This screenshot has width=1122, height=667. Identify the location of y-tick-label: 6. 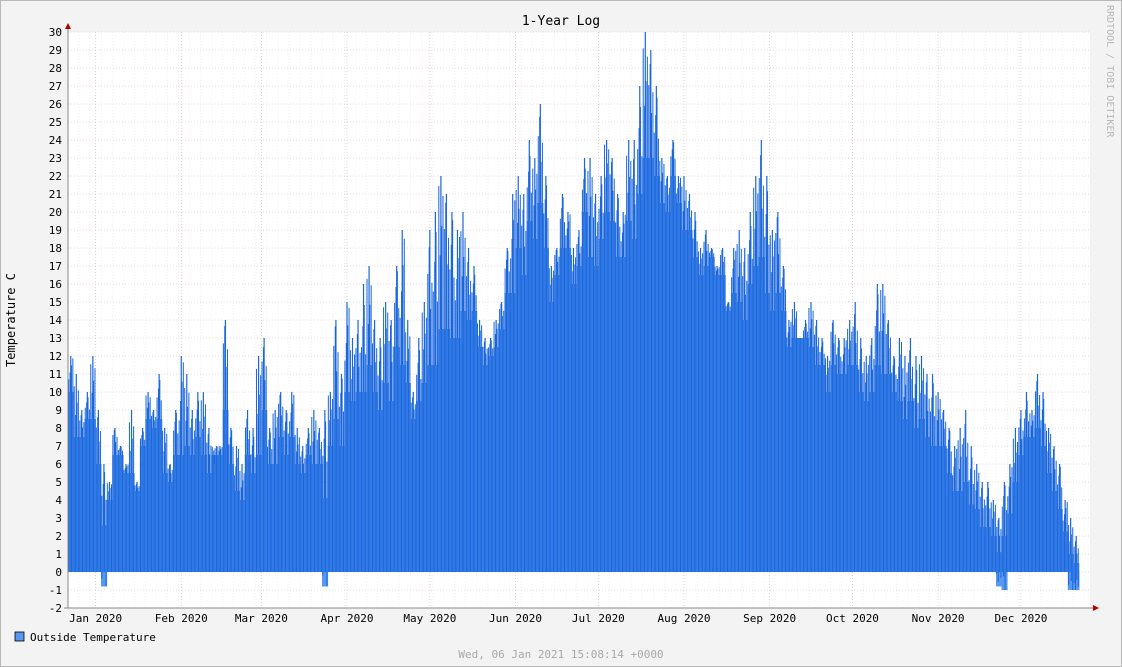
(58, 464).